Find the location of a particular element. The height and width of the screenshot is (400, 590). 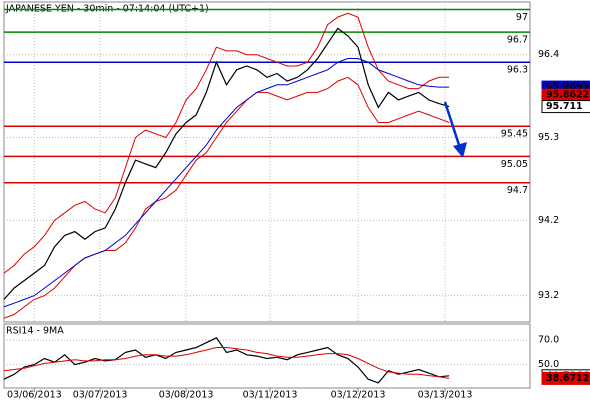

y-tick-label: 95.3 is located at coordinates (548, 137).